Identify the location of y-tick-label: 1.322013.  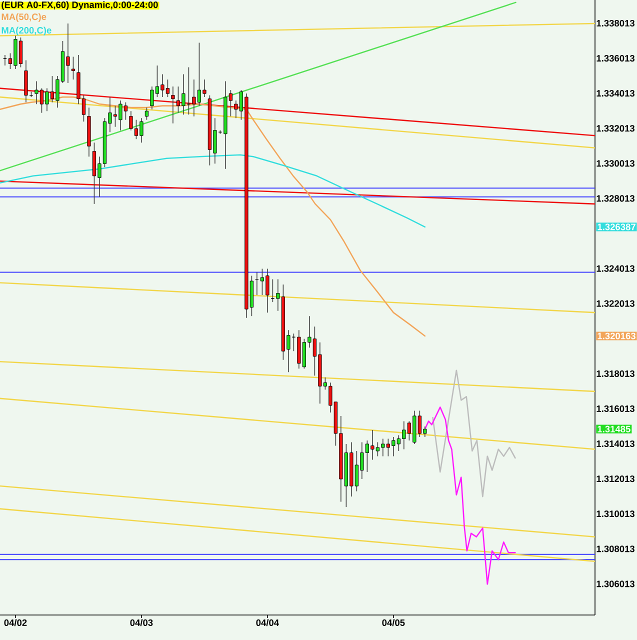
(615, 303).